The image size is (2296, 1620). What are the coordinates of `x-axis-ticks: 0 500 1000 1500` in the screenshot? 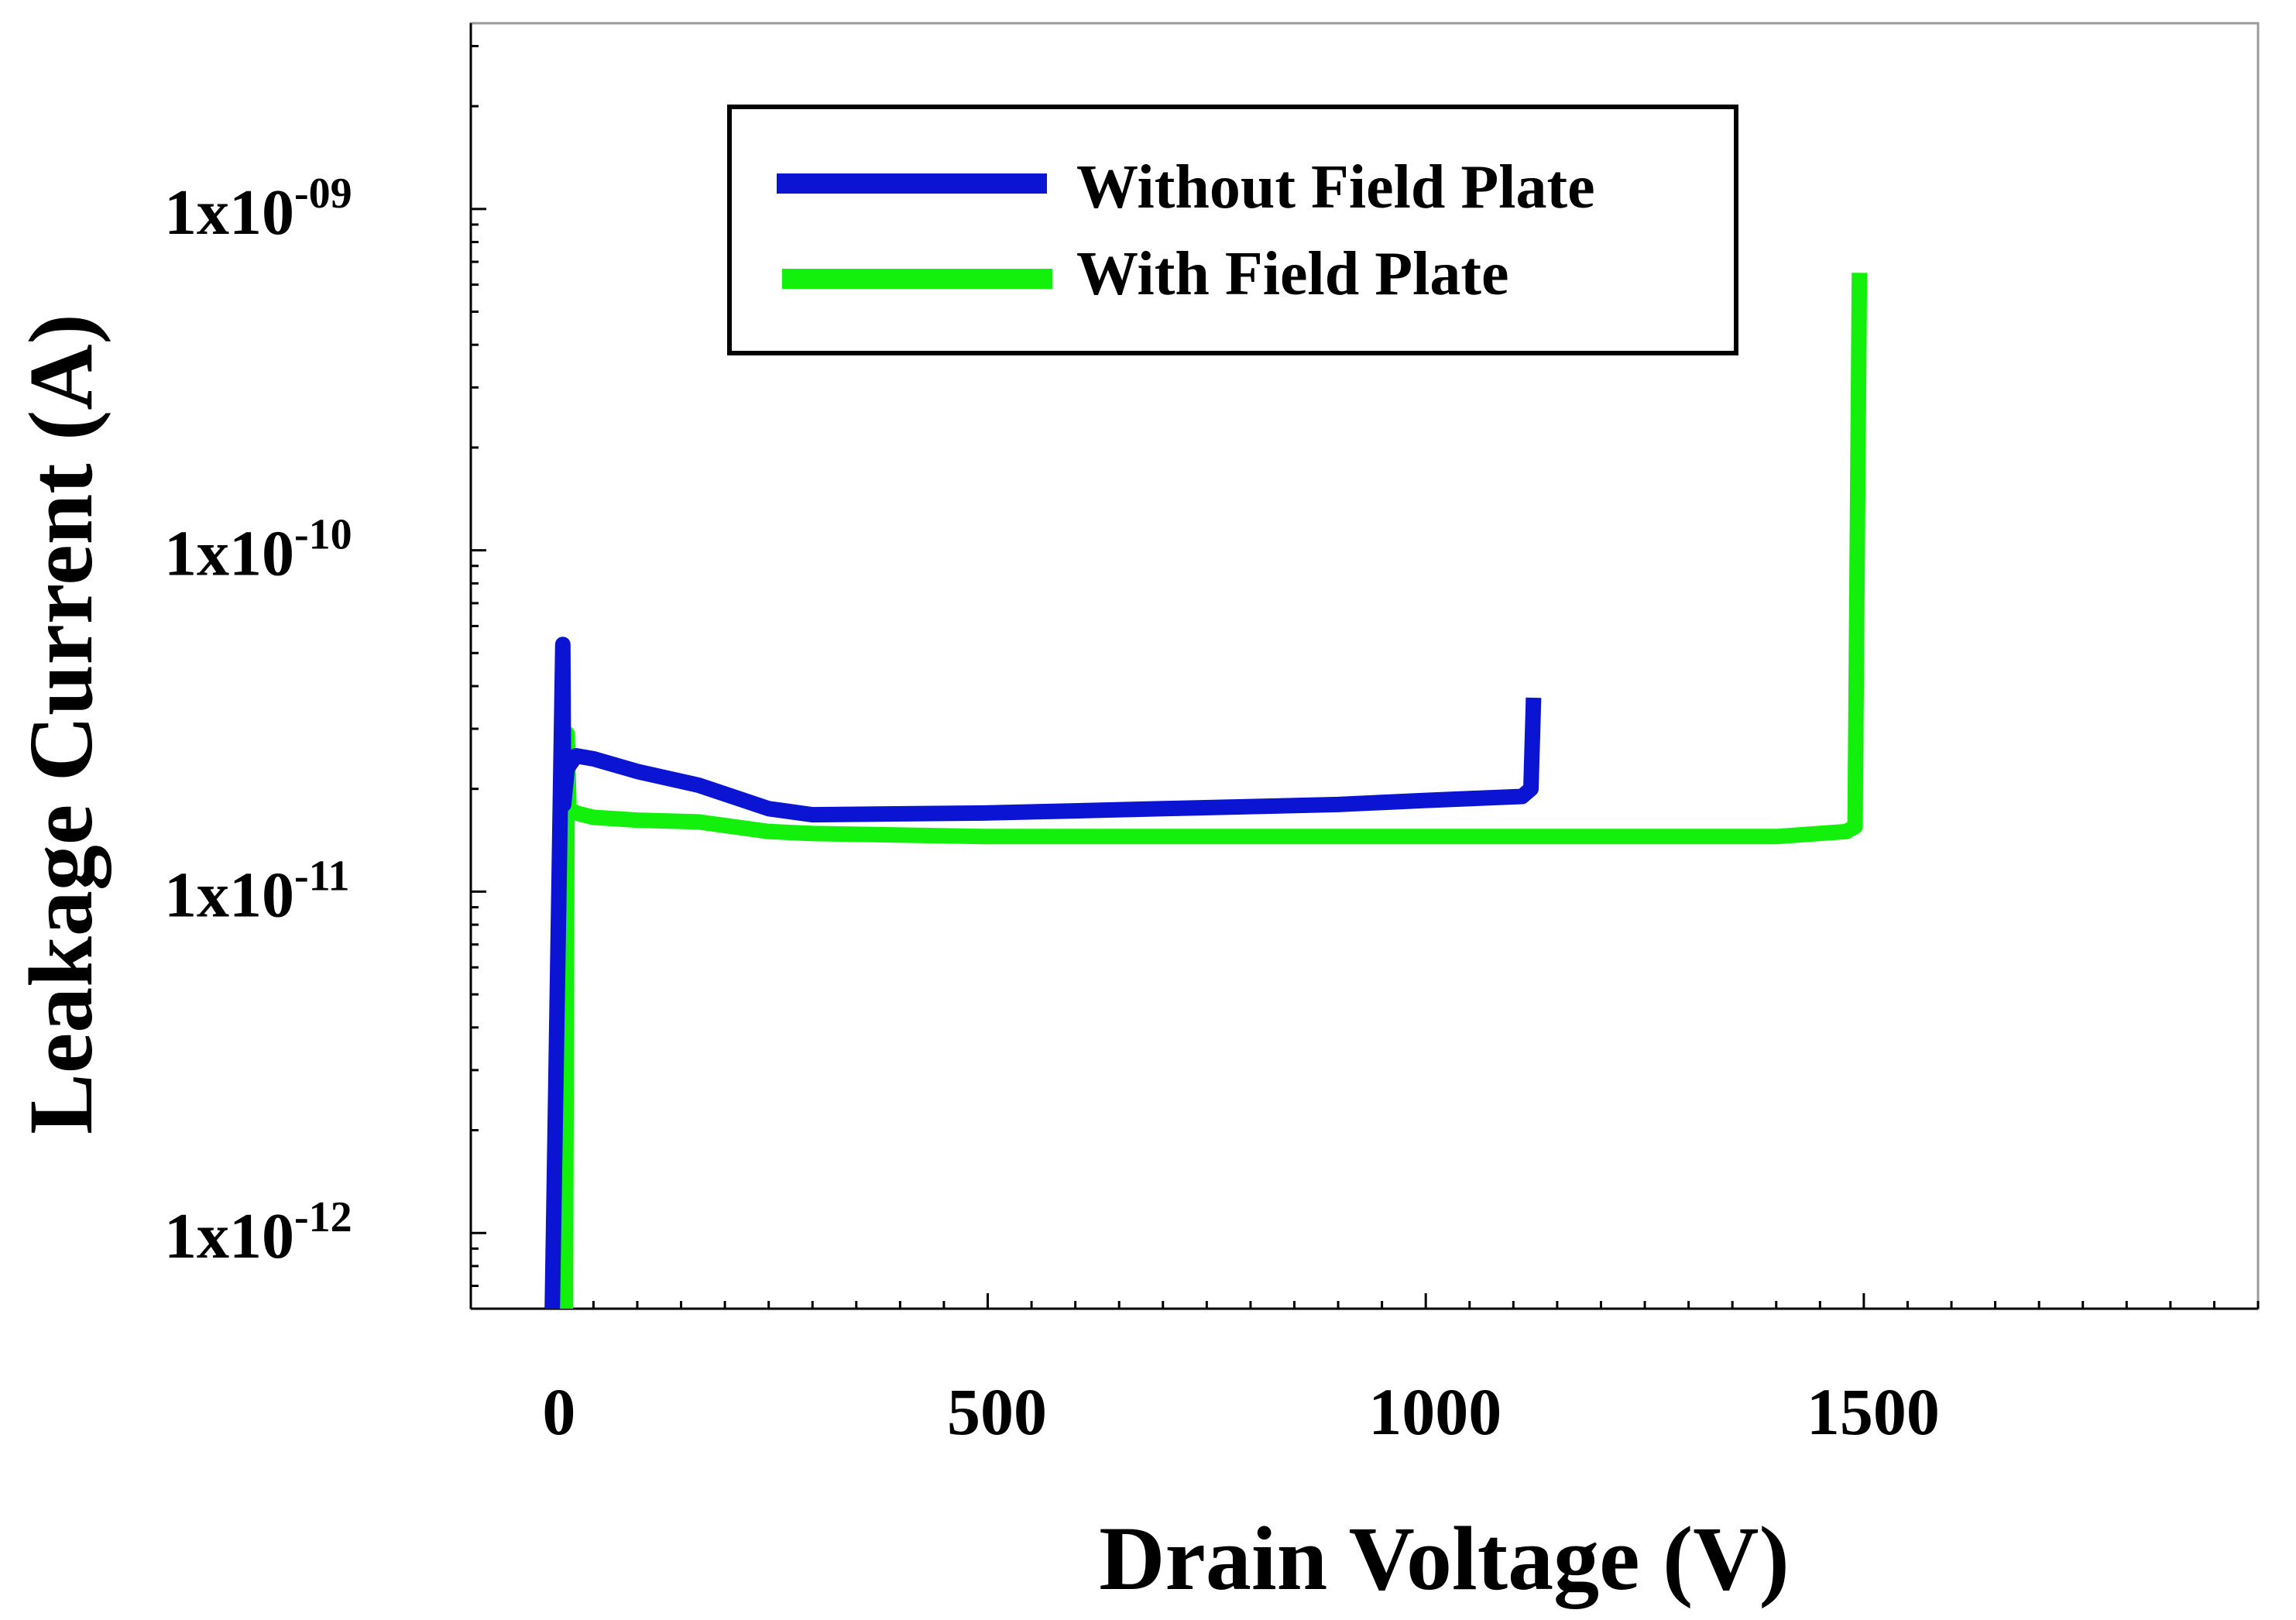 It's located at (1401, 1371).